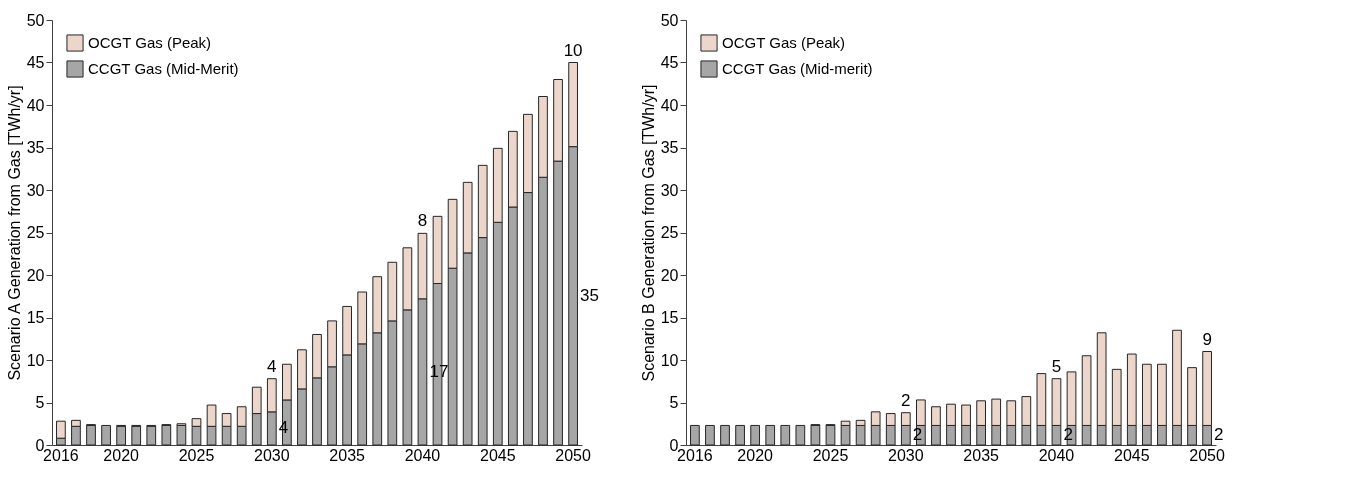 This screenshot has width=1360, height=495. What do you see at coordinates (439, 371) in the screenshot?
I see `data-label: 17` at bounding box center [439, 371].